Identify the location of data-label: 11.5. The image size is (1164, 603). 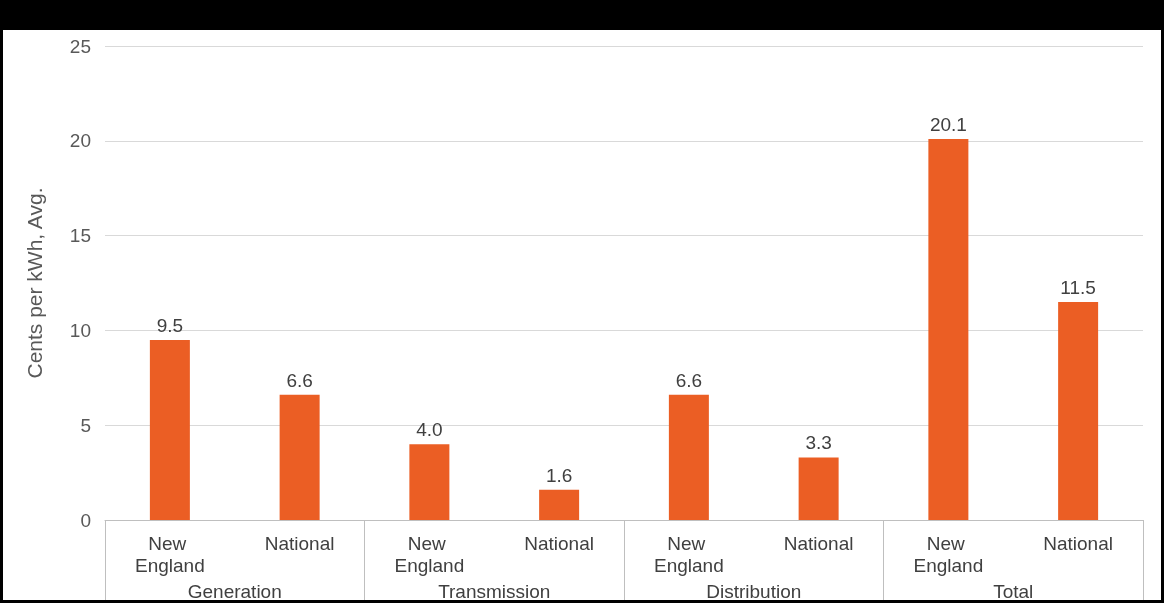
(1078, 287).